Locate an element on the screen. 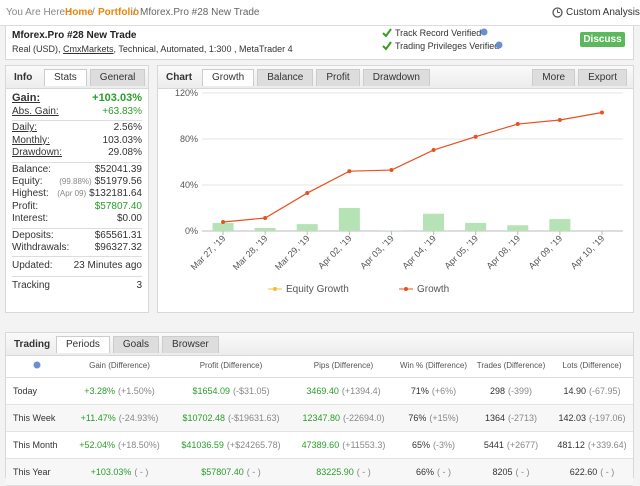 This screenshot has height=486, width=640. info-value-box: 3 is located at coordinates (139, 286).